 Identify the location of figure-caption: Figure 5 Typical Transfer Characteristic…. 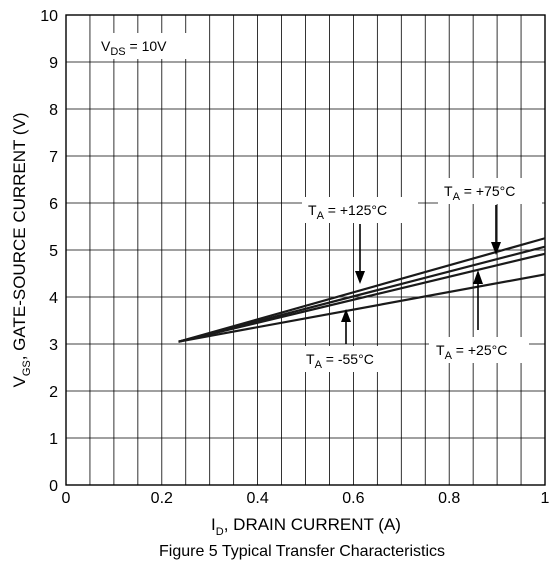
(302, 551).